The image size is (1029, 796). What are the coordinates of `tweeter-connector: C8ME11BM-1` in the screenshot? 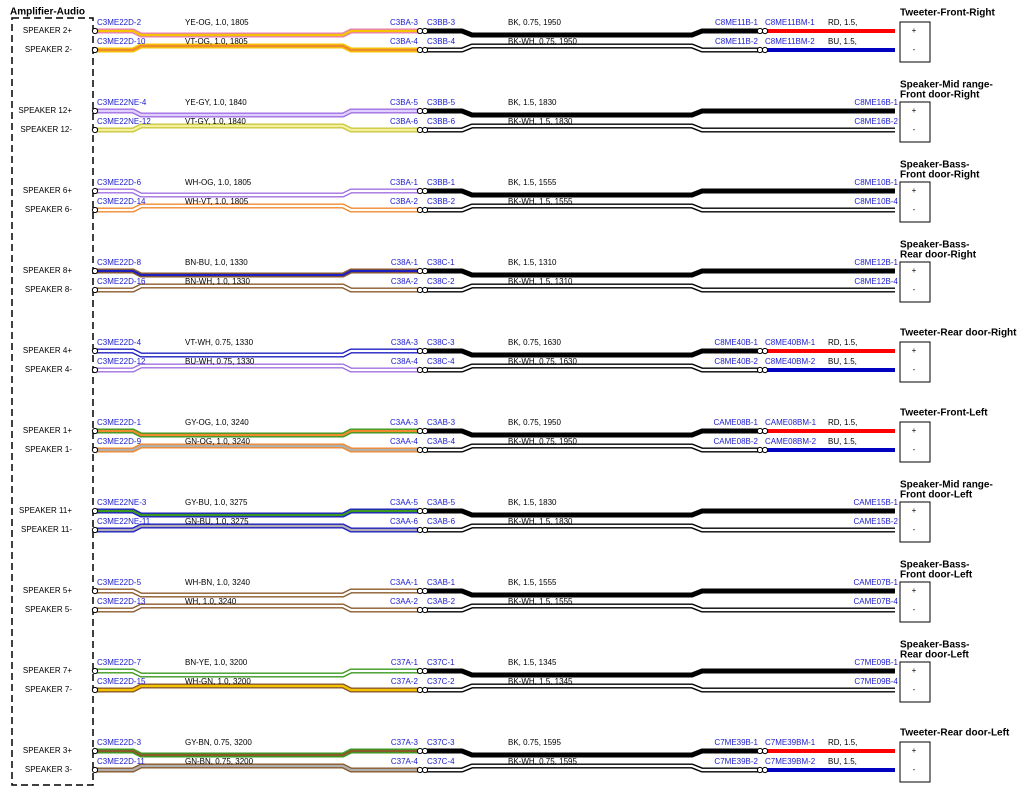 It's located at (790, 22).